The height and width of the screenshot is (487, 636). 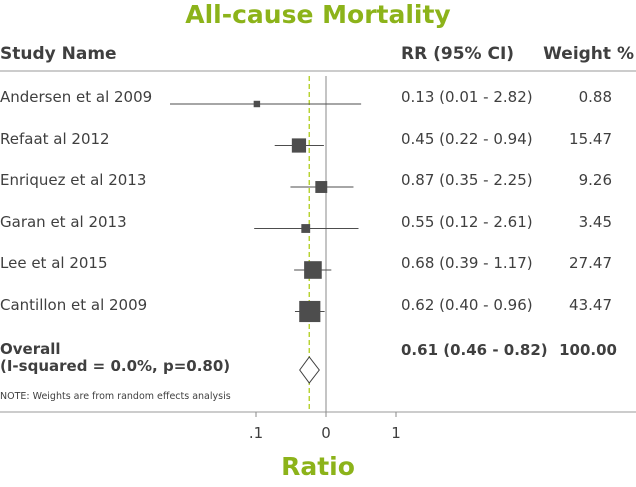 I want to click on overall-label: Overall, so click(x=30, y=349).